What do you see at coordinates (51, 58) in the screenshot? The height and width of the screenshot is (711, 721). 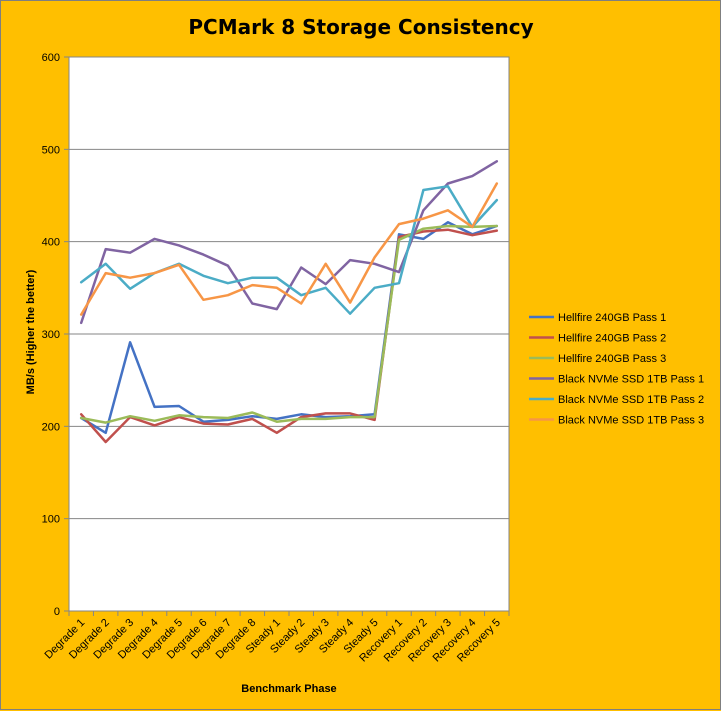 I see `y-tick-label: 600` at bounding box center [51, 58].